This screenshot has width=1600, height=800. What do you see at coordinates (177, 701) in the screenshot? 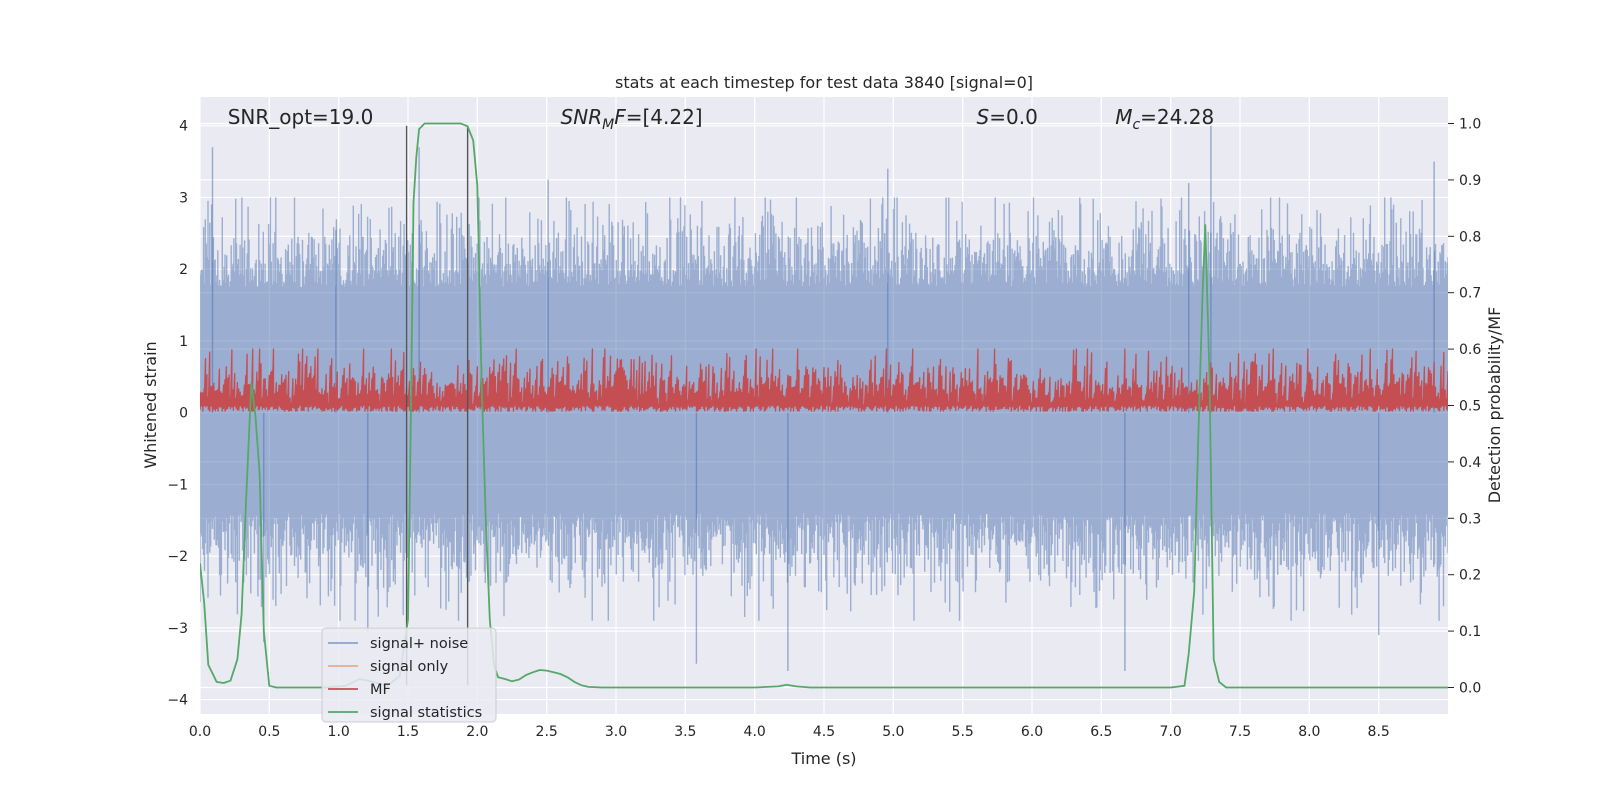
I see `y-left-tick-label: −4` at bounding box center [177, 701].